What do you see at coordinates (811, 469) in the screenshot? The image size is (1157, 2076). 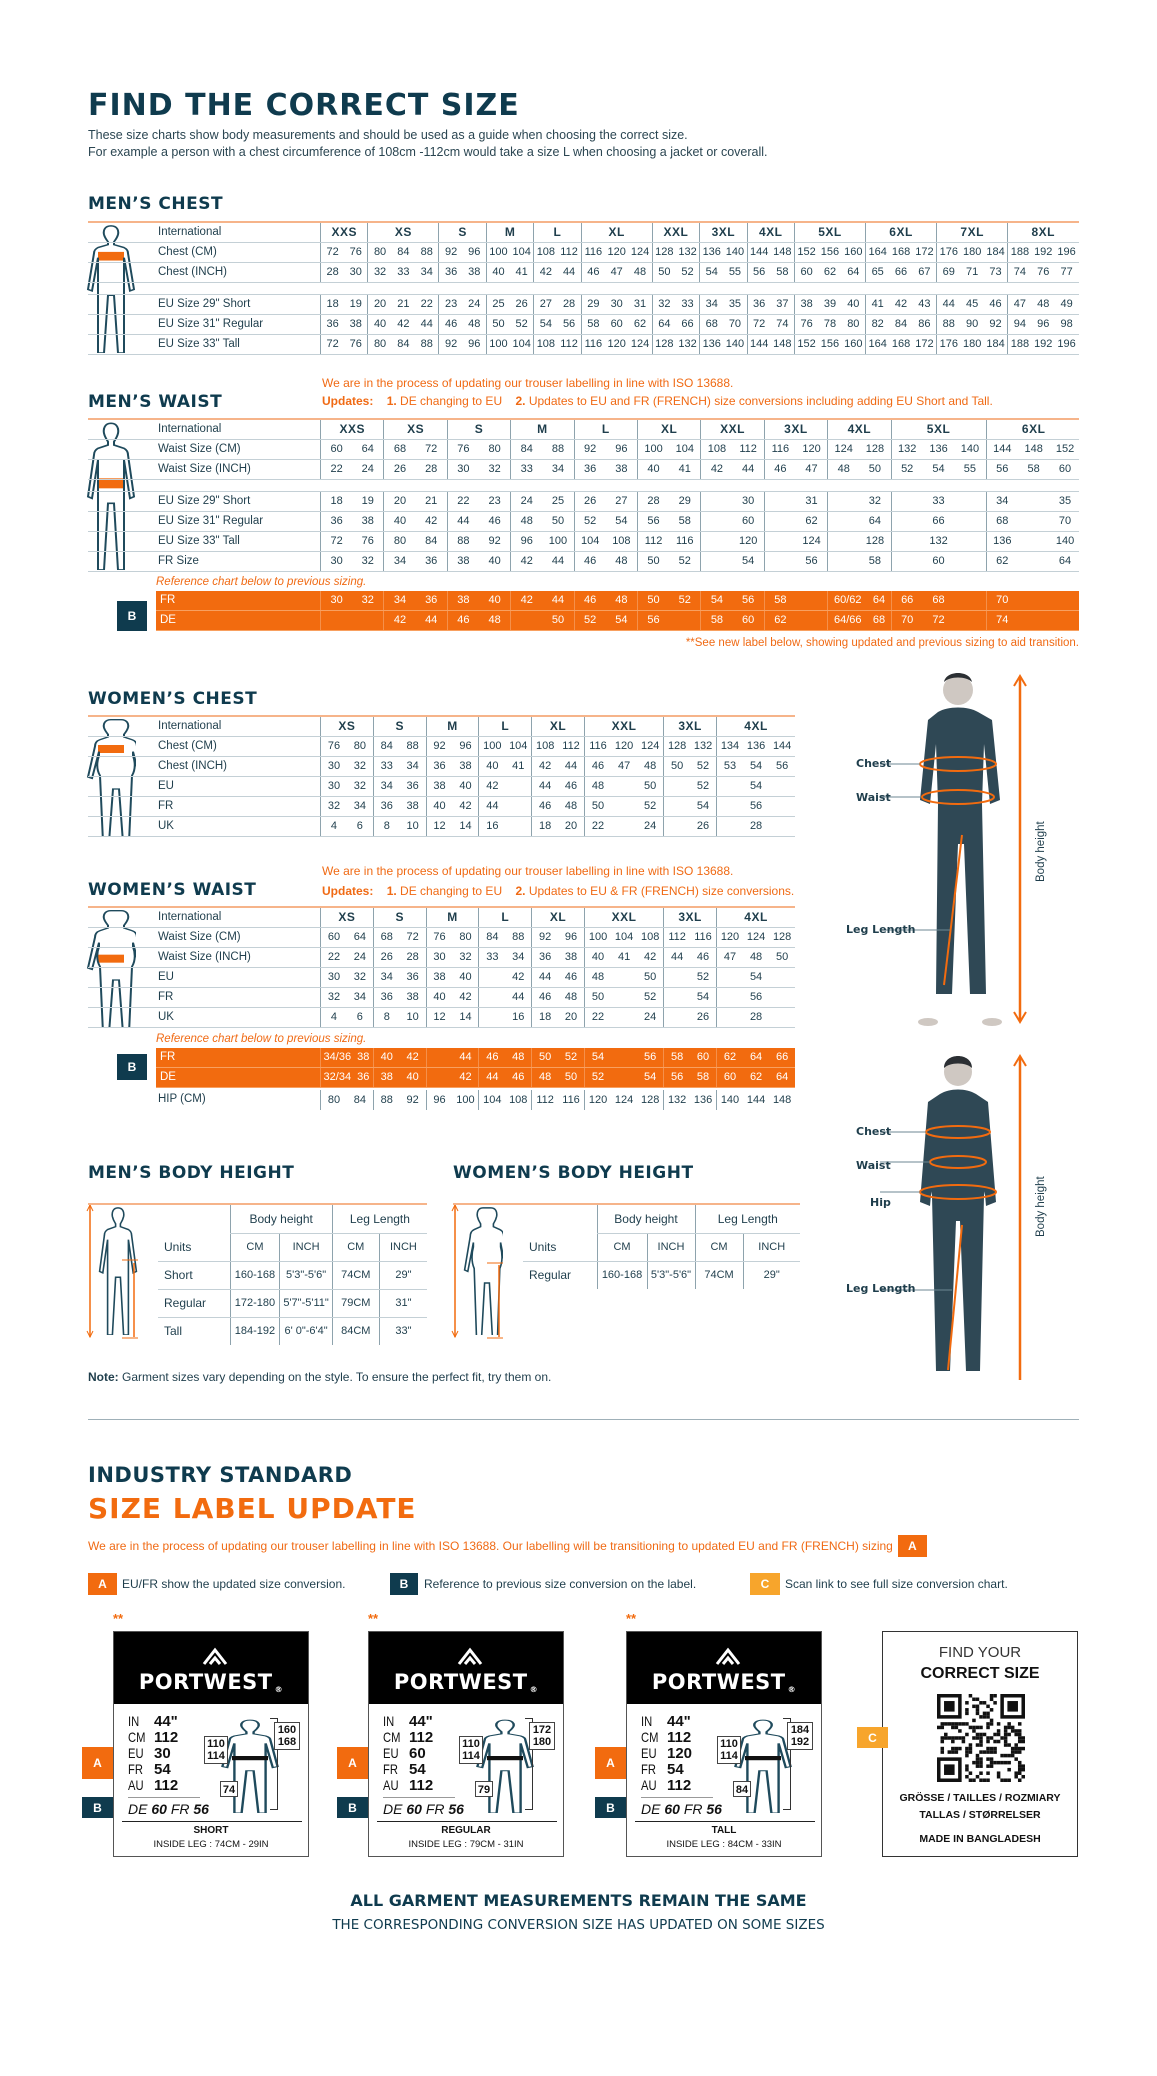 I see `cell: 47` at bounding box center [811, 469].